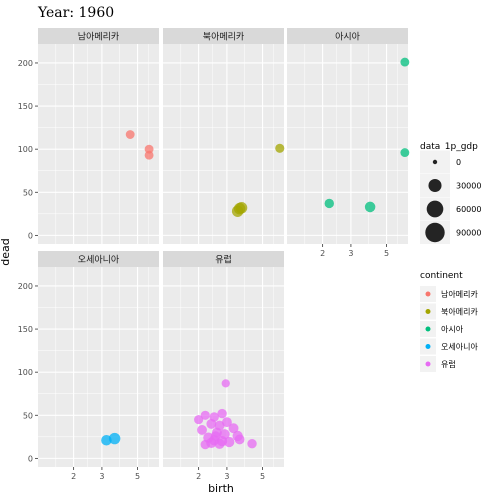 Image resolution: width=500 pixels, height=500 pixels. I want to click on color-legend-label: 유럽, so click(448, 364).